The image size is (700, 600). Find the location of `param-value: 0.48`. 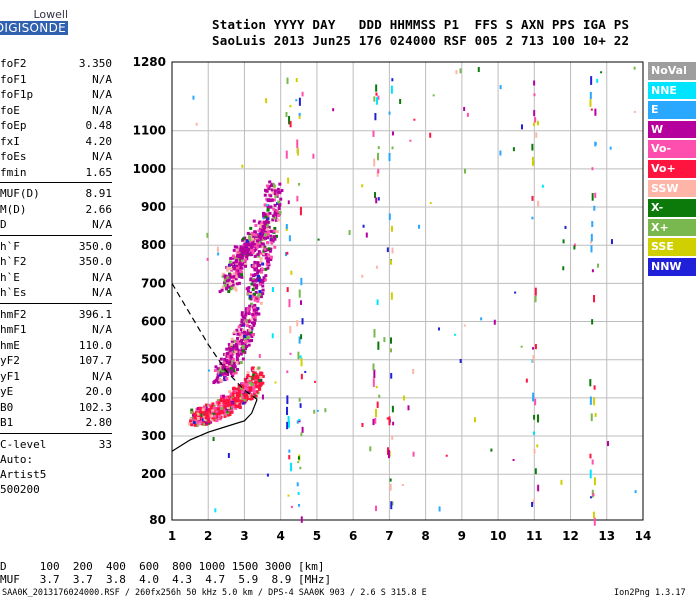

param-value: 0.48 is located at coordinates (99, 126).